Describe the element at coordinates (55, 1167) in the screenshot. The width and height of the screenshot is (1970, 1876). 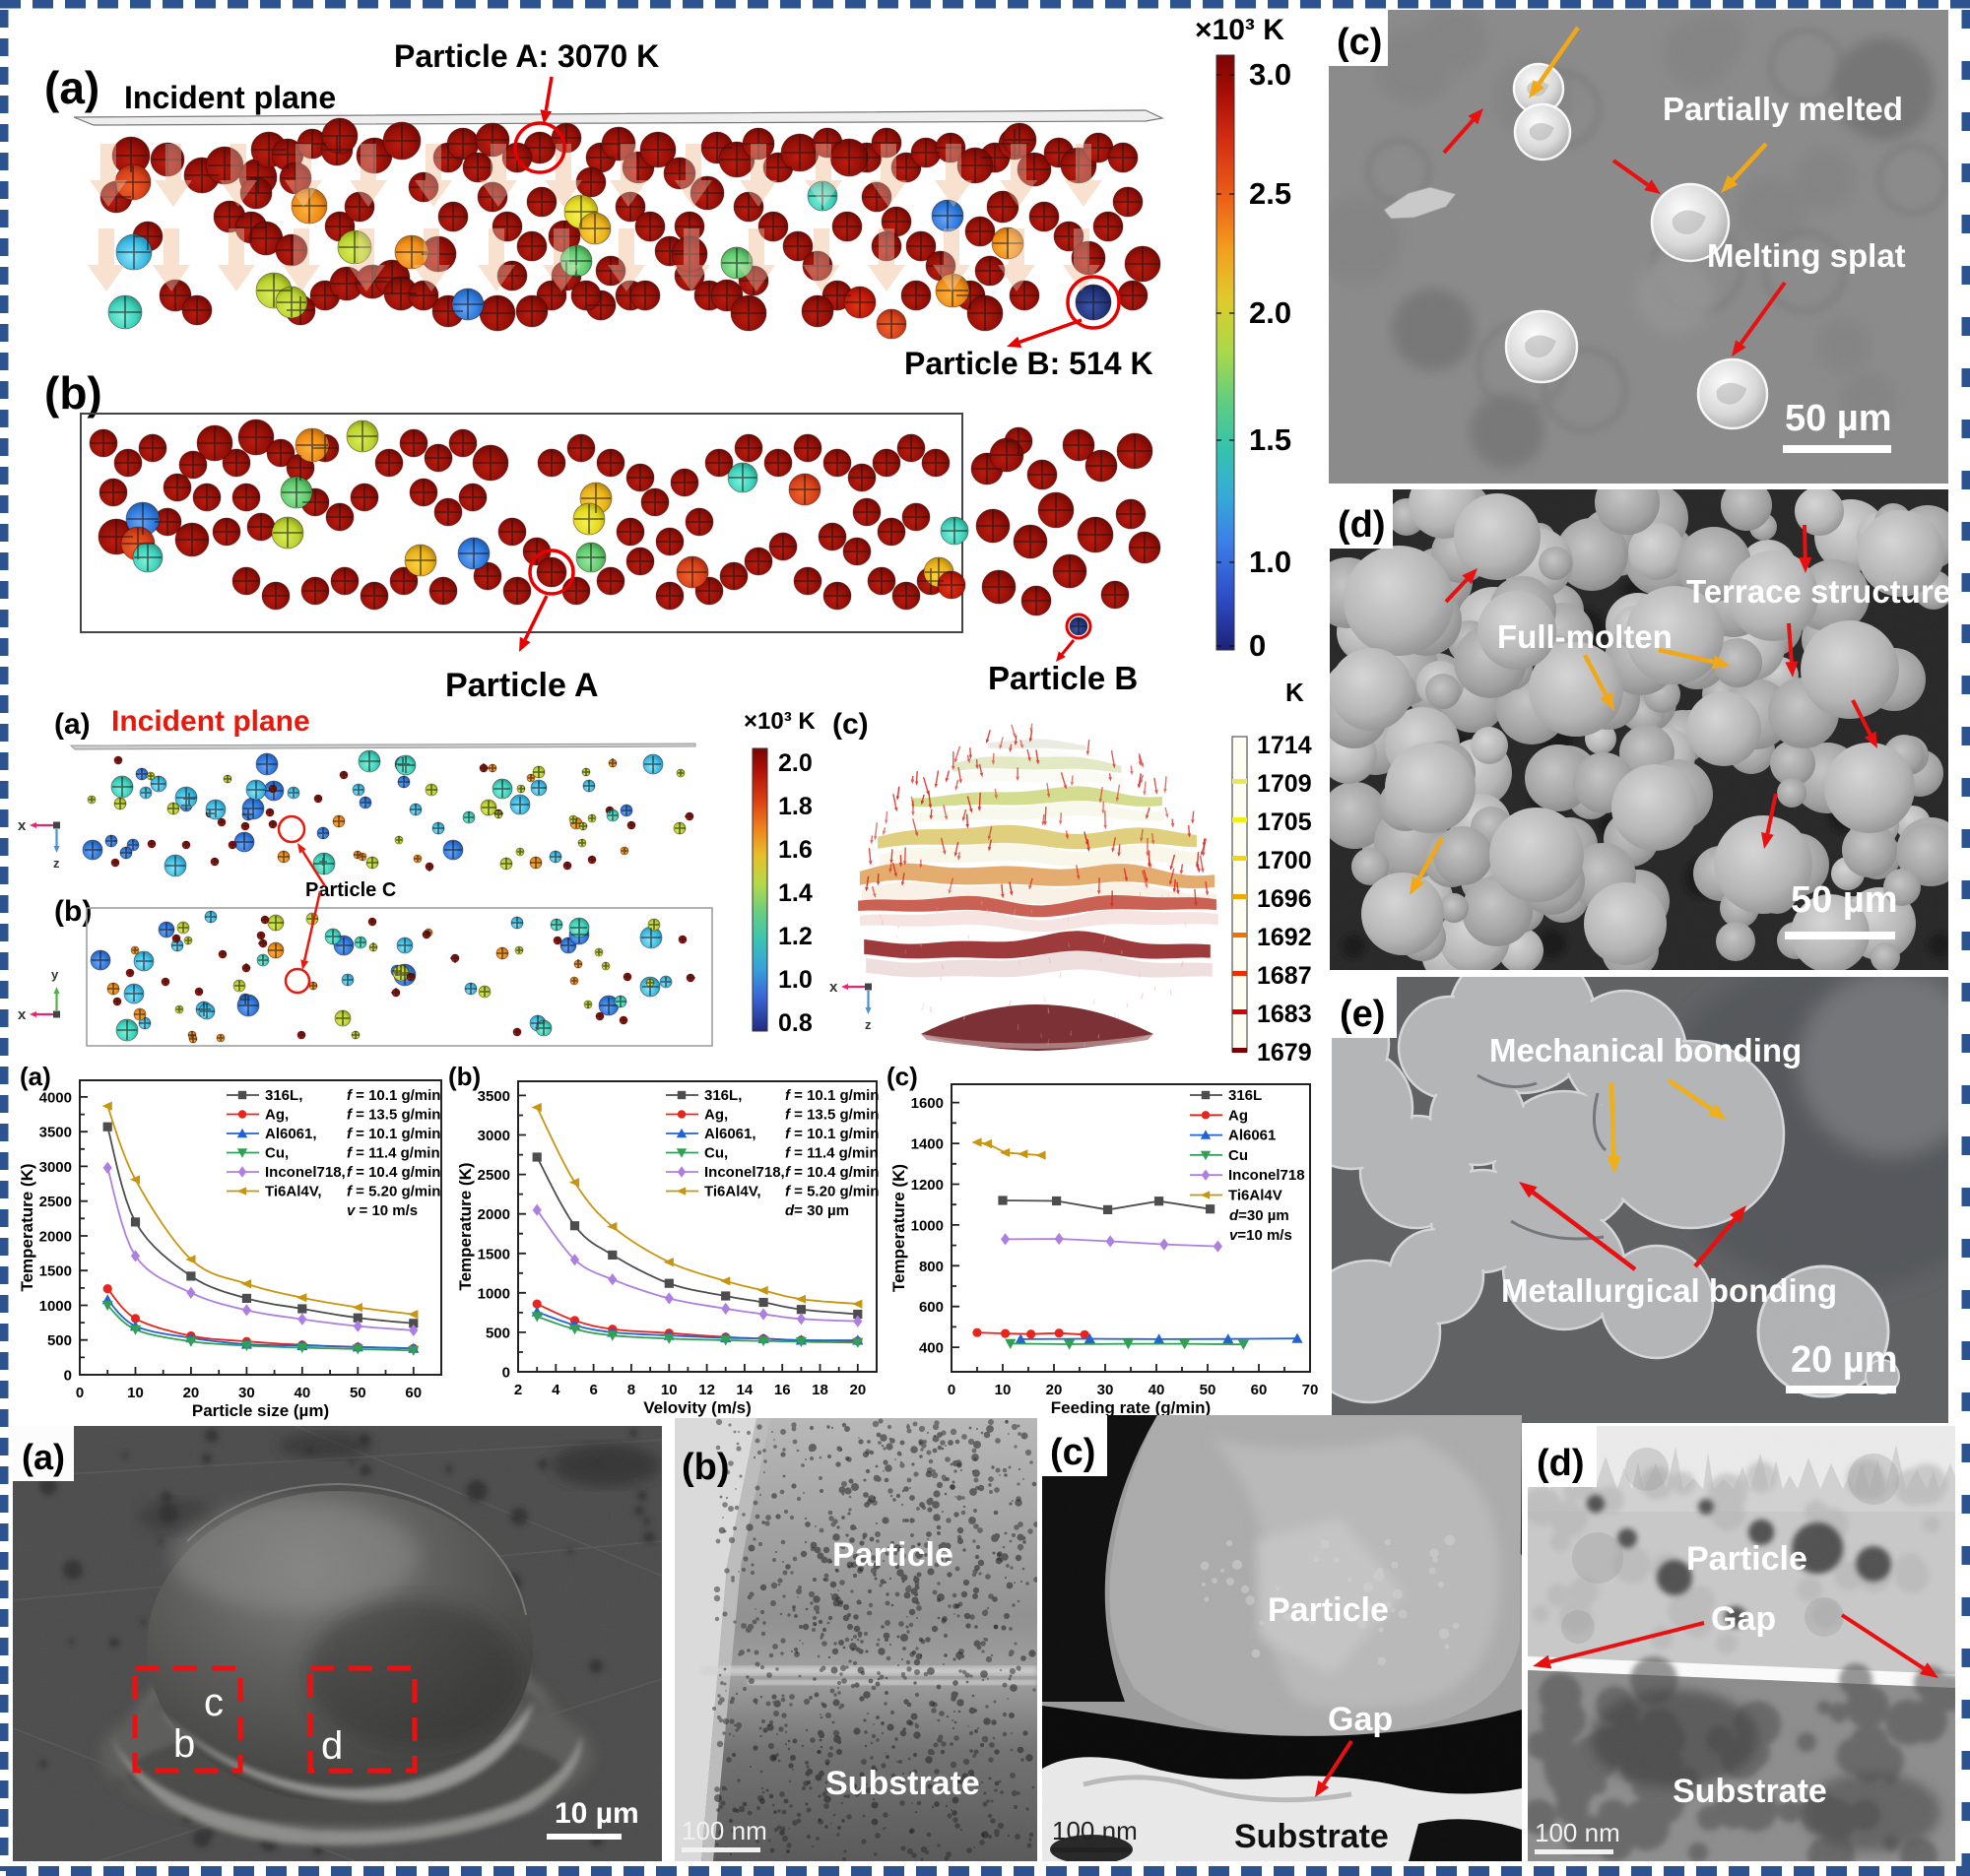
I see `svg-text: 3000` at that location.